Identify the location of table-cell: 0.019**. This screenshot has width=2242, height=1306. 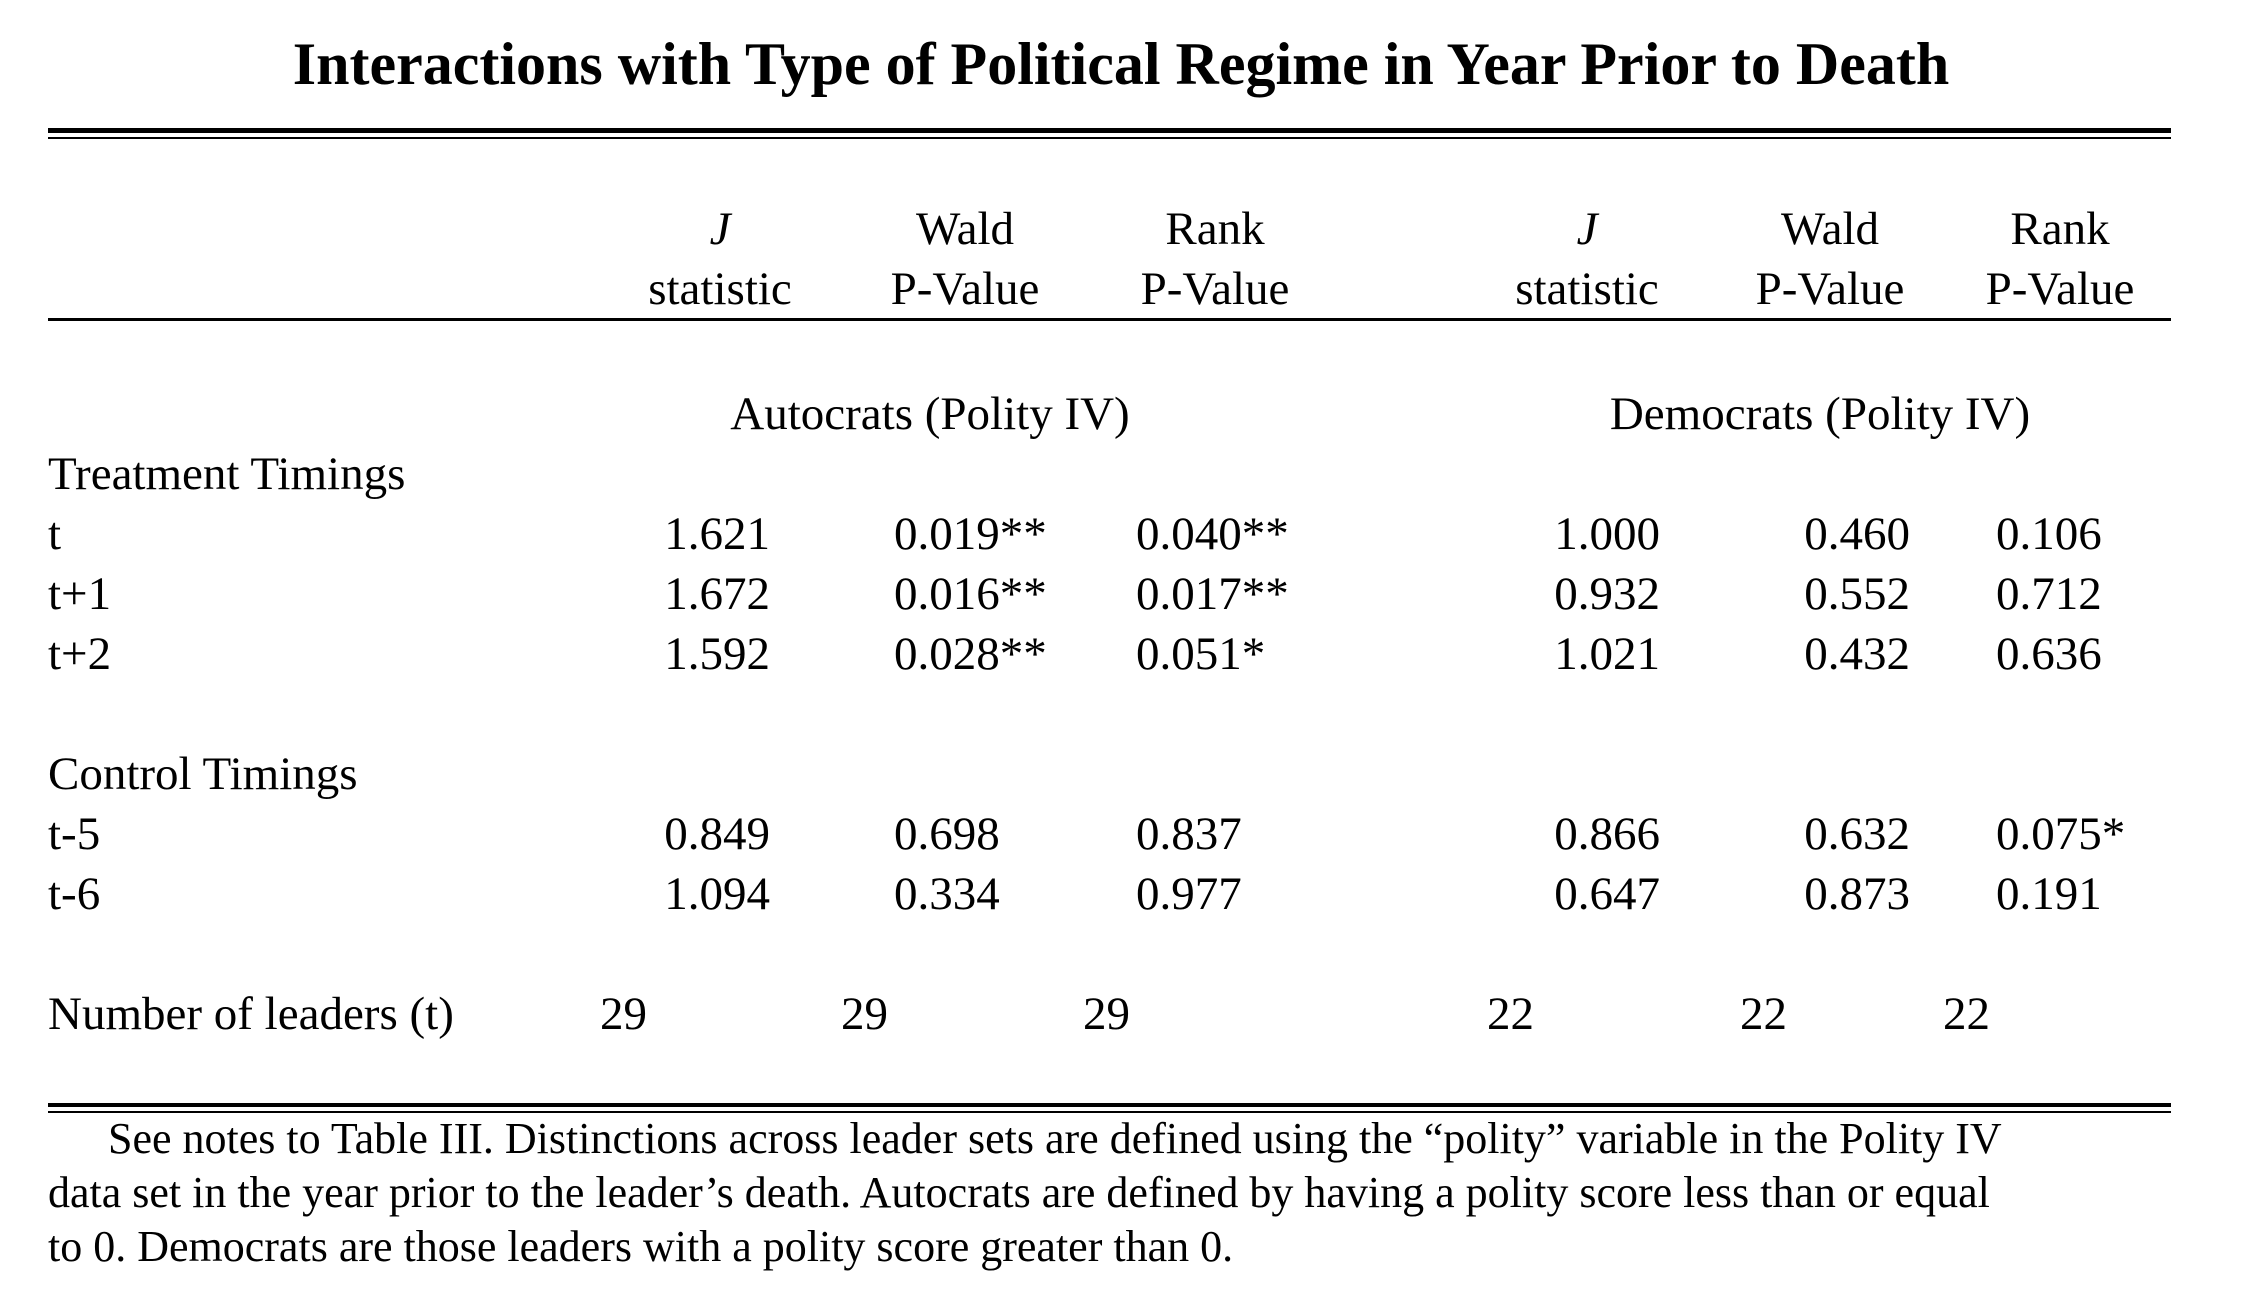
(970, 534).